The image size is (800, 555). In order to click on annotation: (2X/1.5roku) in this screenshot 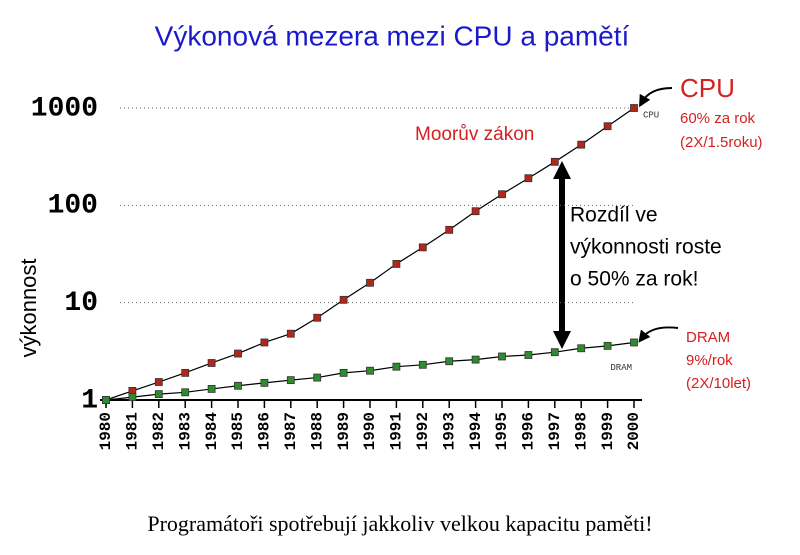, I will do `click(721, 142)`.